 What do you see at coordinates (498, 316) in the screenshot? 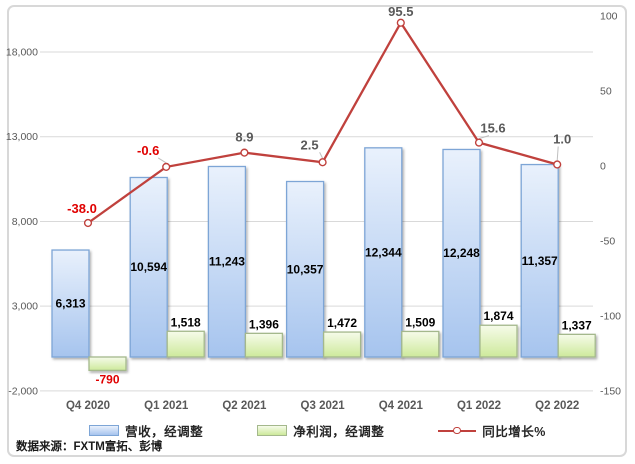
I see `net-profit-bar-label: 1,874` at bounding box center [498, 316].